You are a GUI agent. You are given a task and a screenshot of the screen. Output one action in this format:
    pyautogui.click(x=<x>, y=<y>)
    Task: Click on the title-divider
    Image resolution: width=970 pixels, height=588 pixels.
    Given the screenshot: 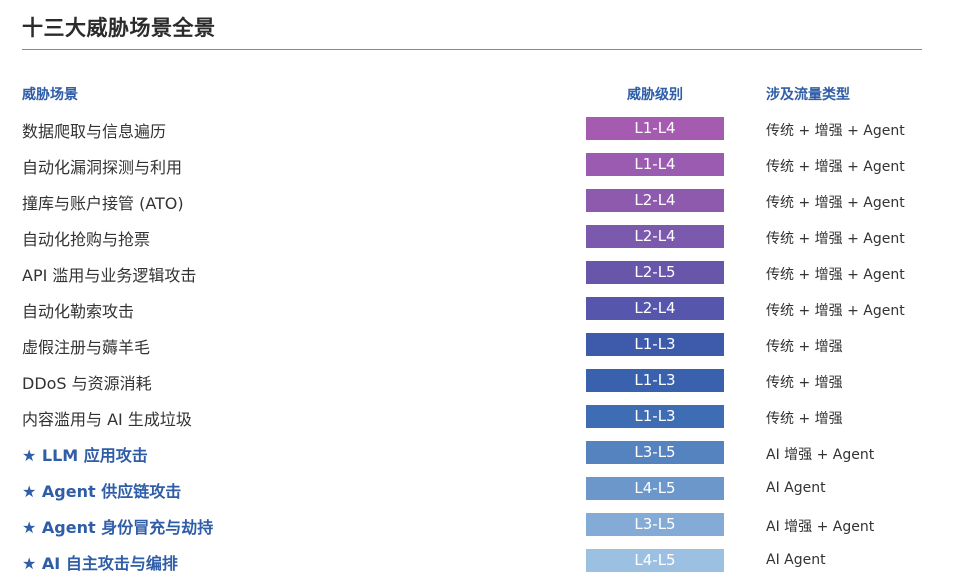 What is the action you would take?
    pyautogui.click(x=472, y=49)
    